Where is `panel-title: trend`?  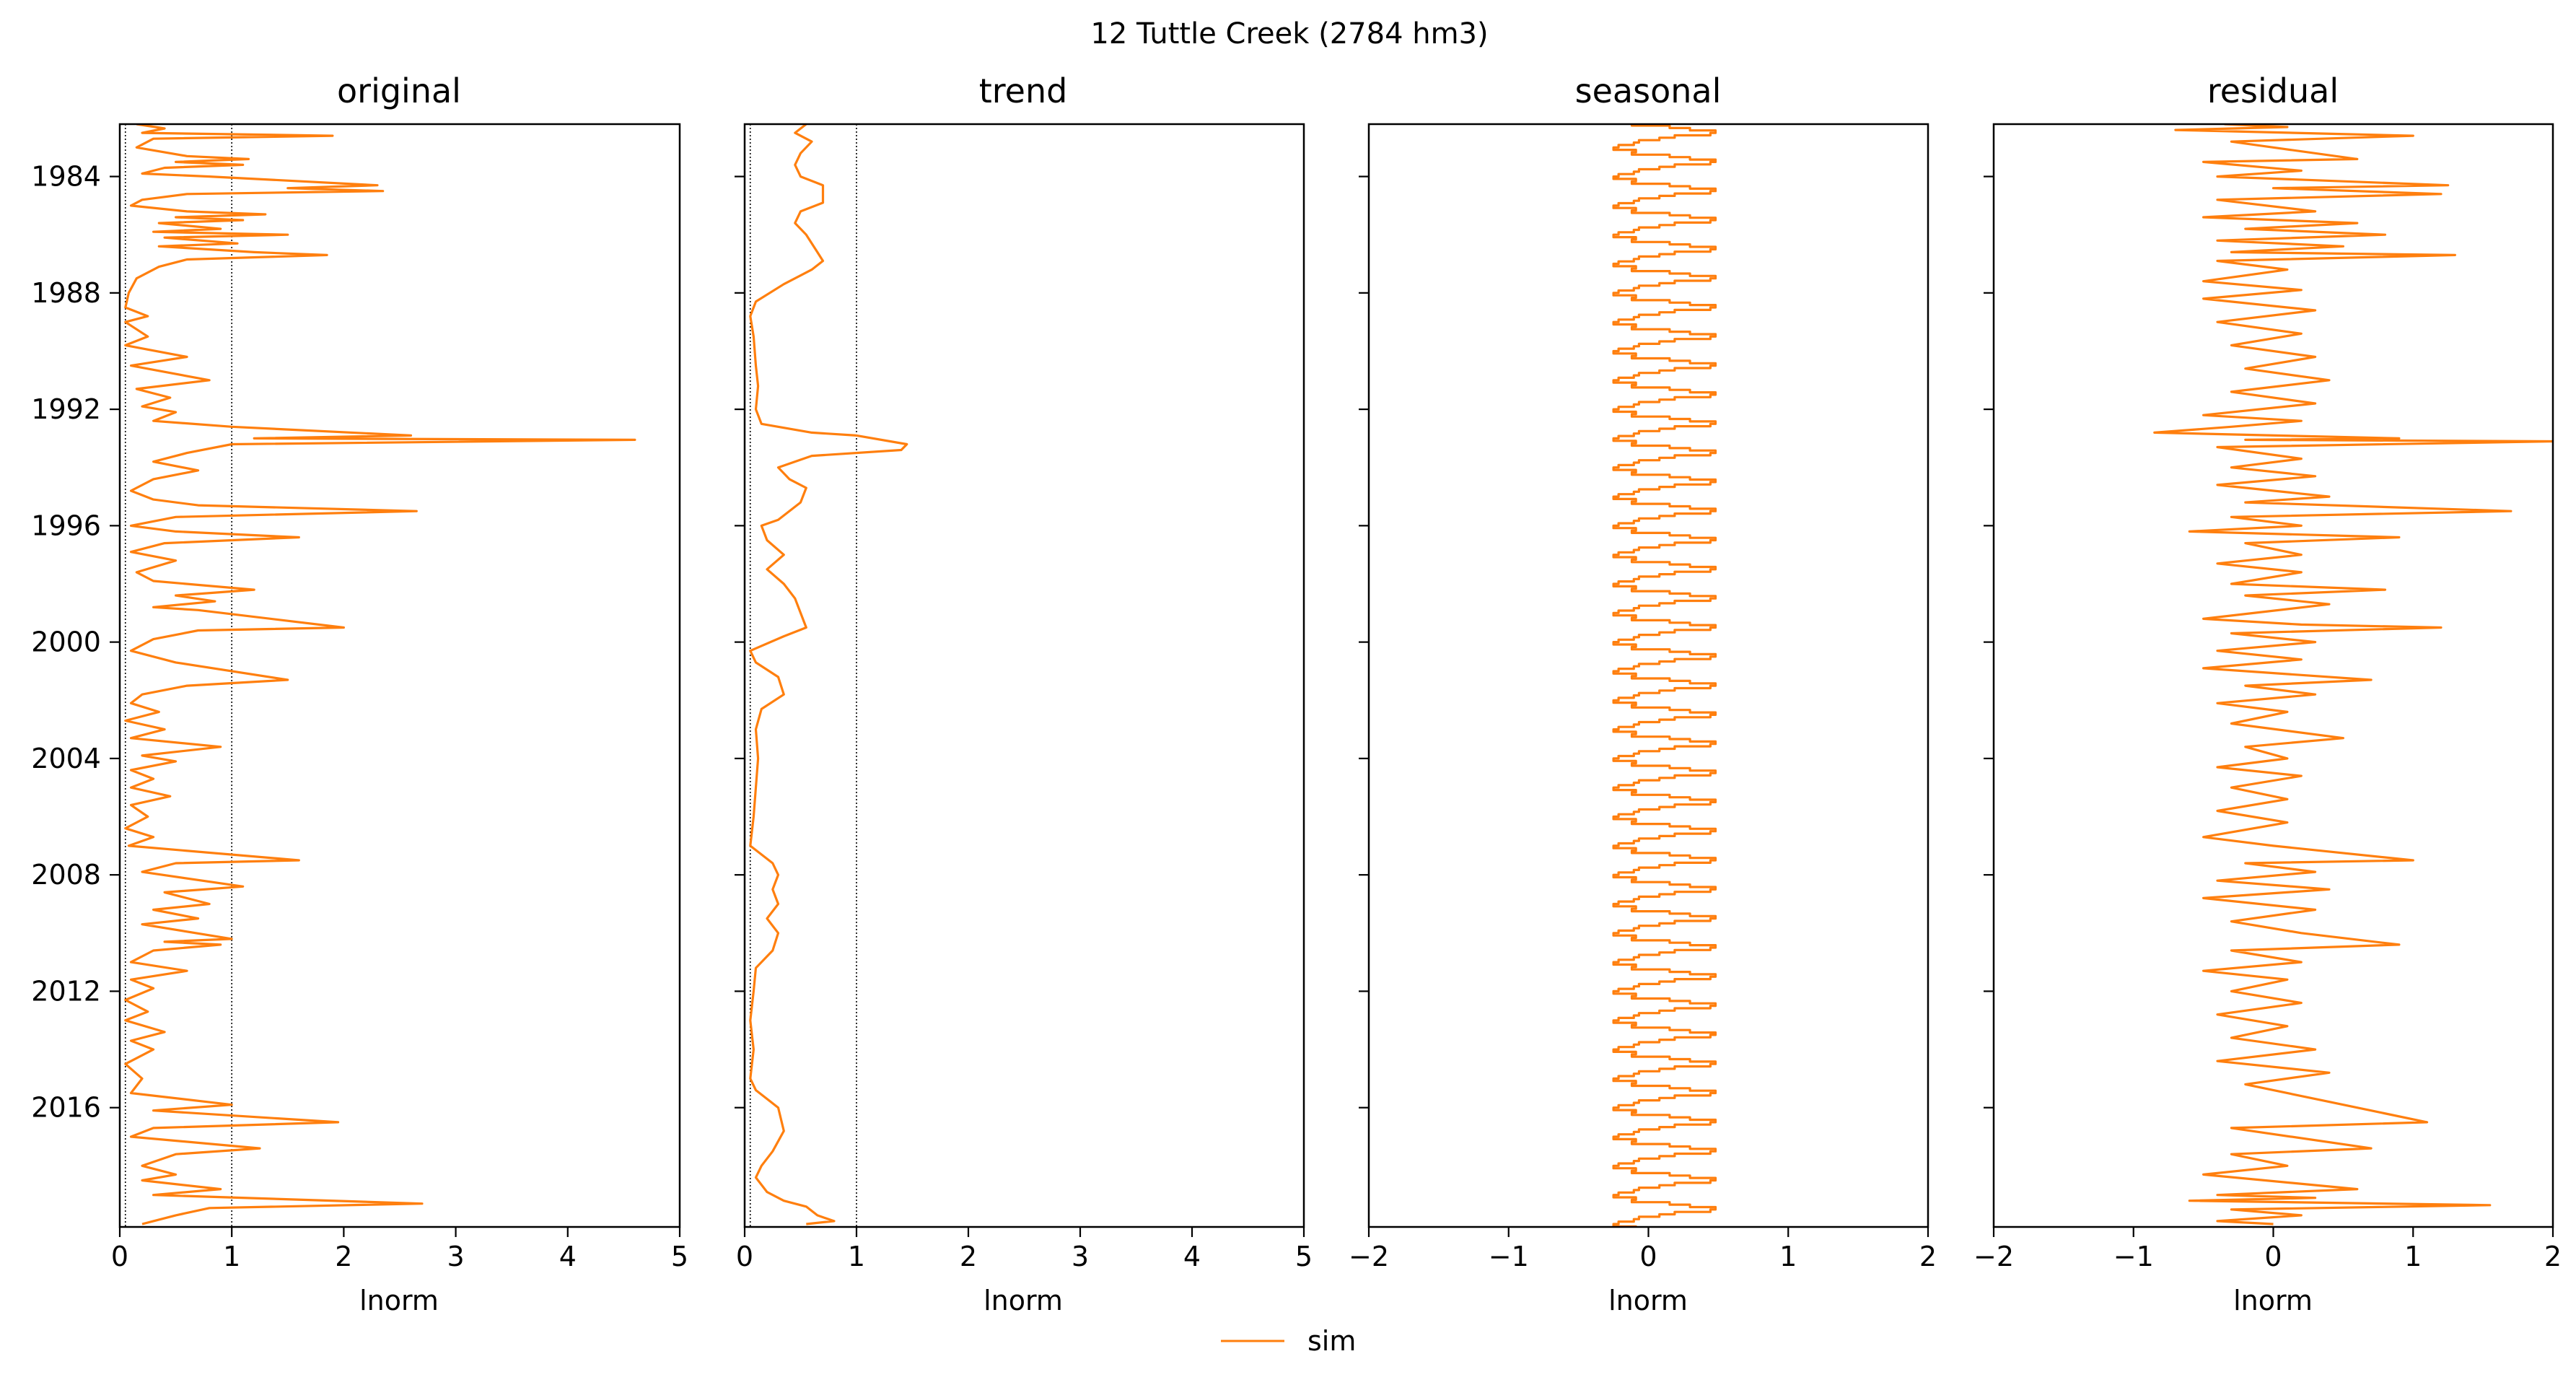 panel-title: trend is located at coordinates (1023, 90).